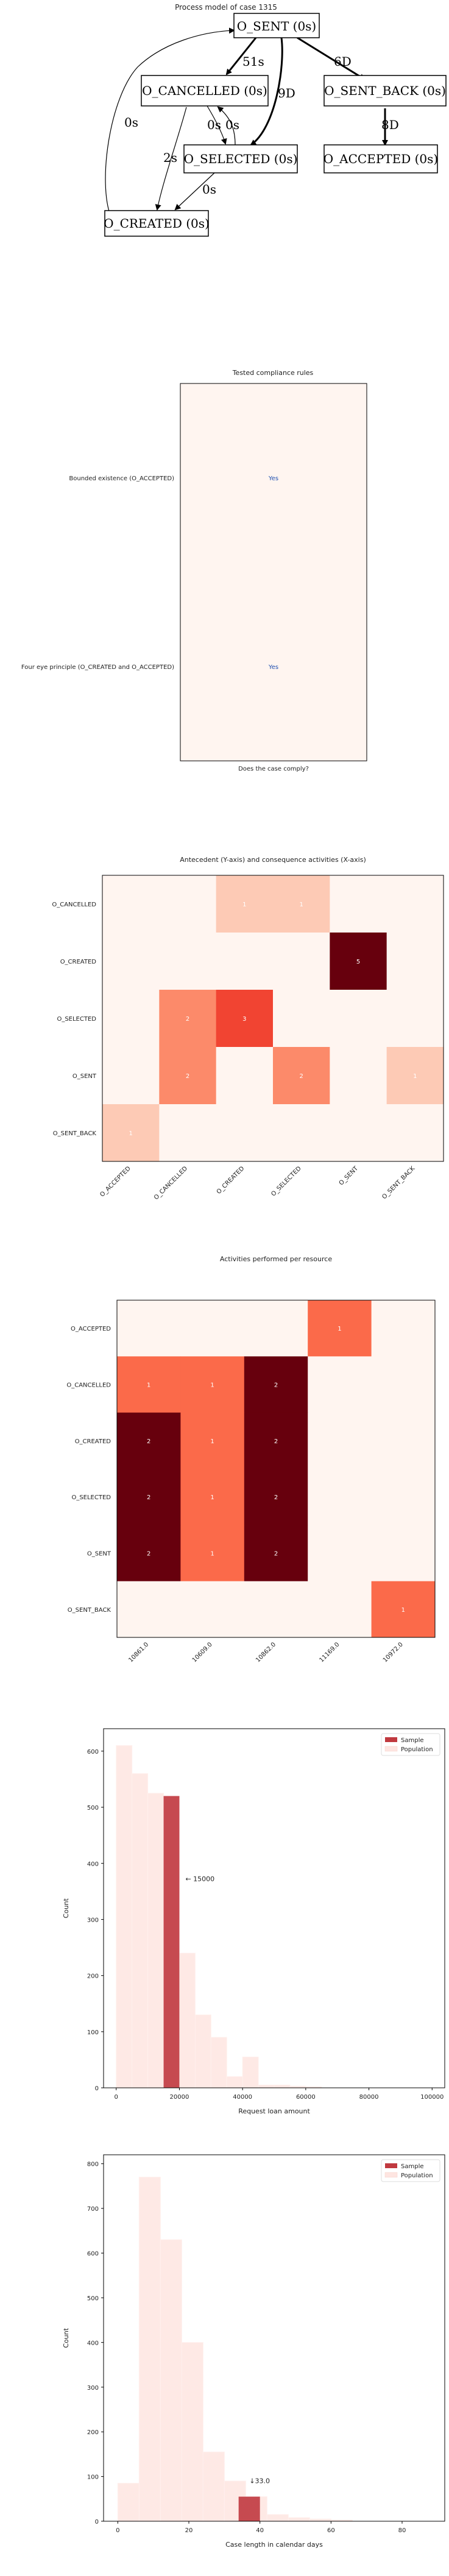 The image size is (449, 2576). I want to click on node-o-created: O_CREATED (0s), so click(157, 223).